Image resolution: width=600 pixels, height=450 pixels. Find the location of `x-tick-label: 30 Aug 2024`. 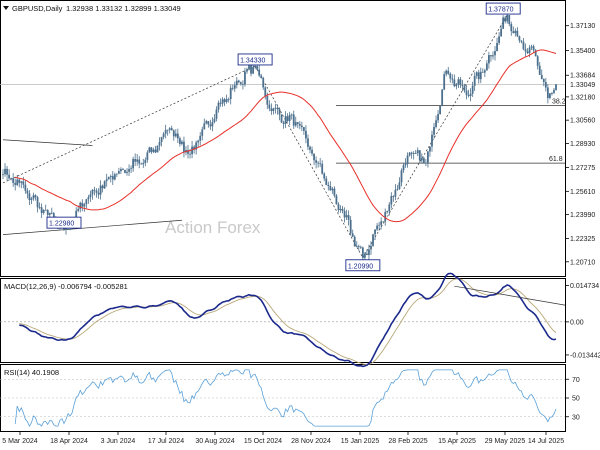

x-tick-label: 30 Aug 2024 is located at coordinates (214, 441).